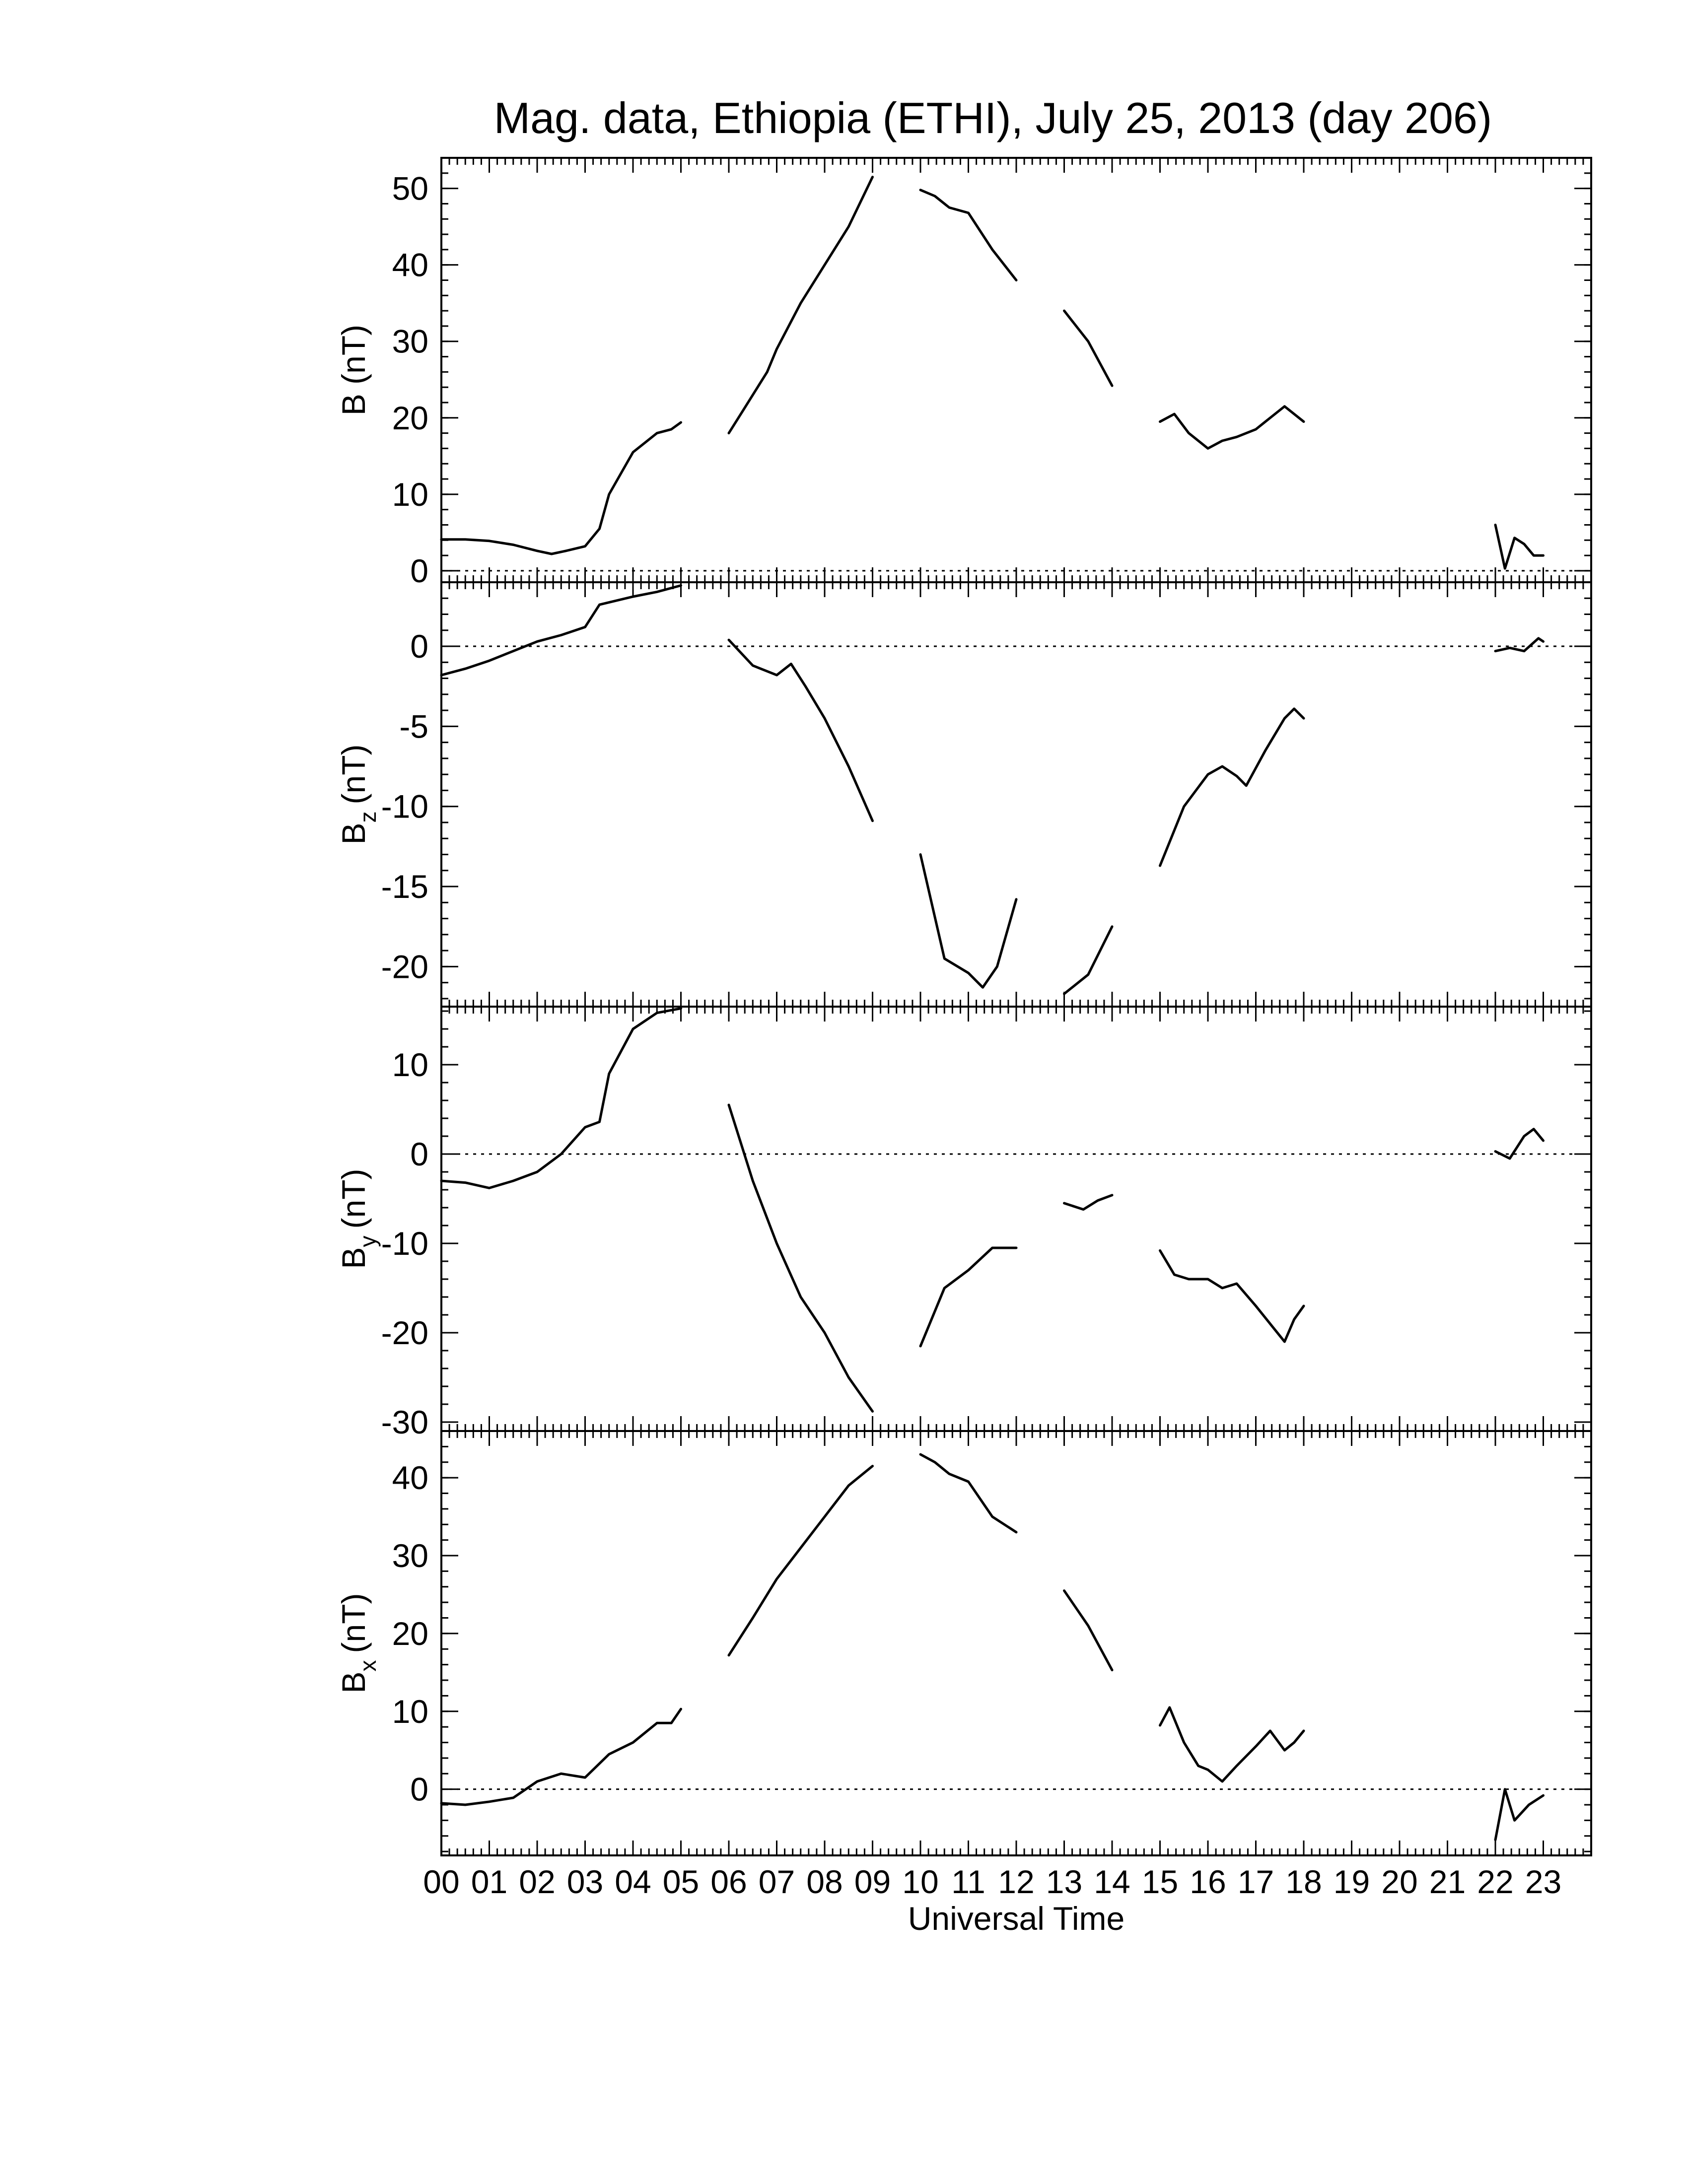  I want to click on x-tick-label: 08, so click(824, 1881).